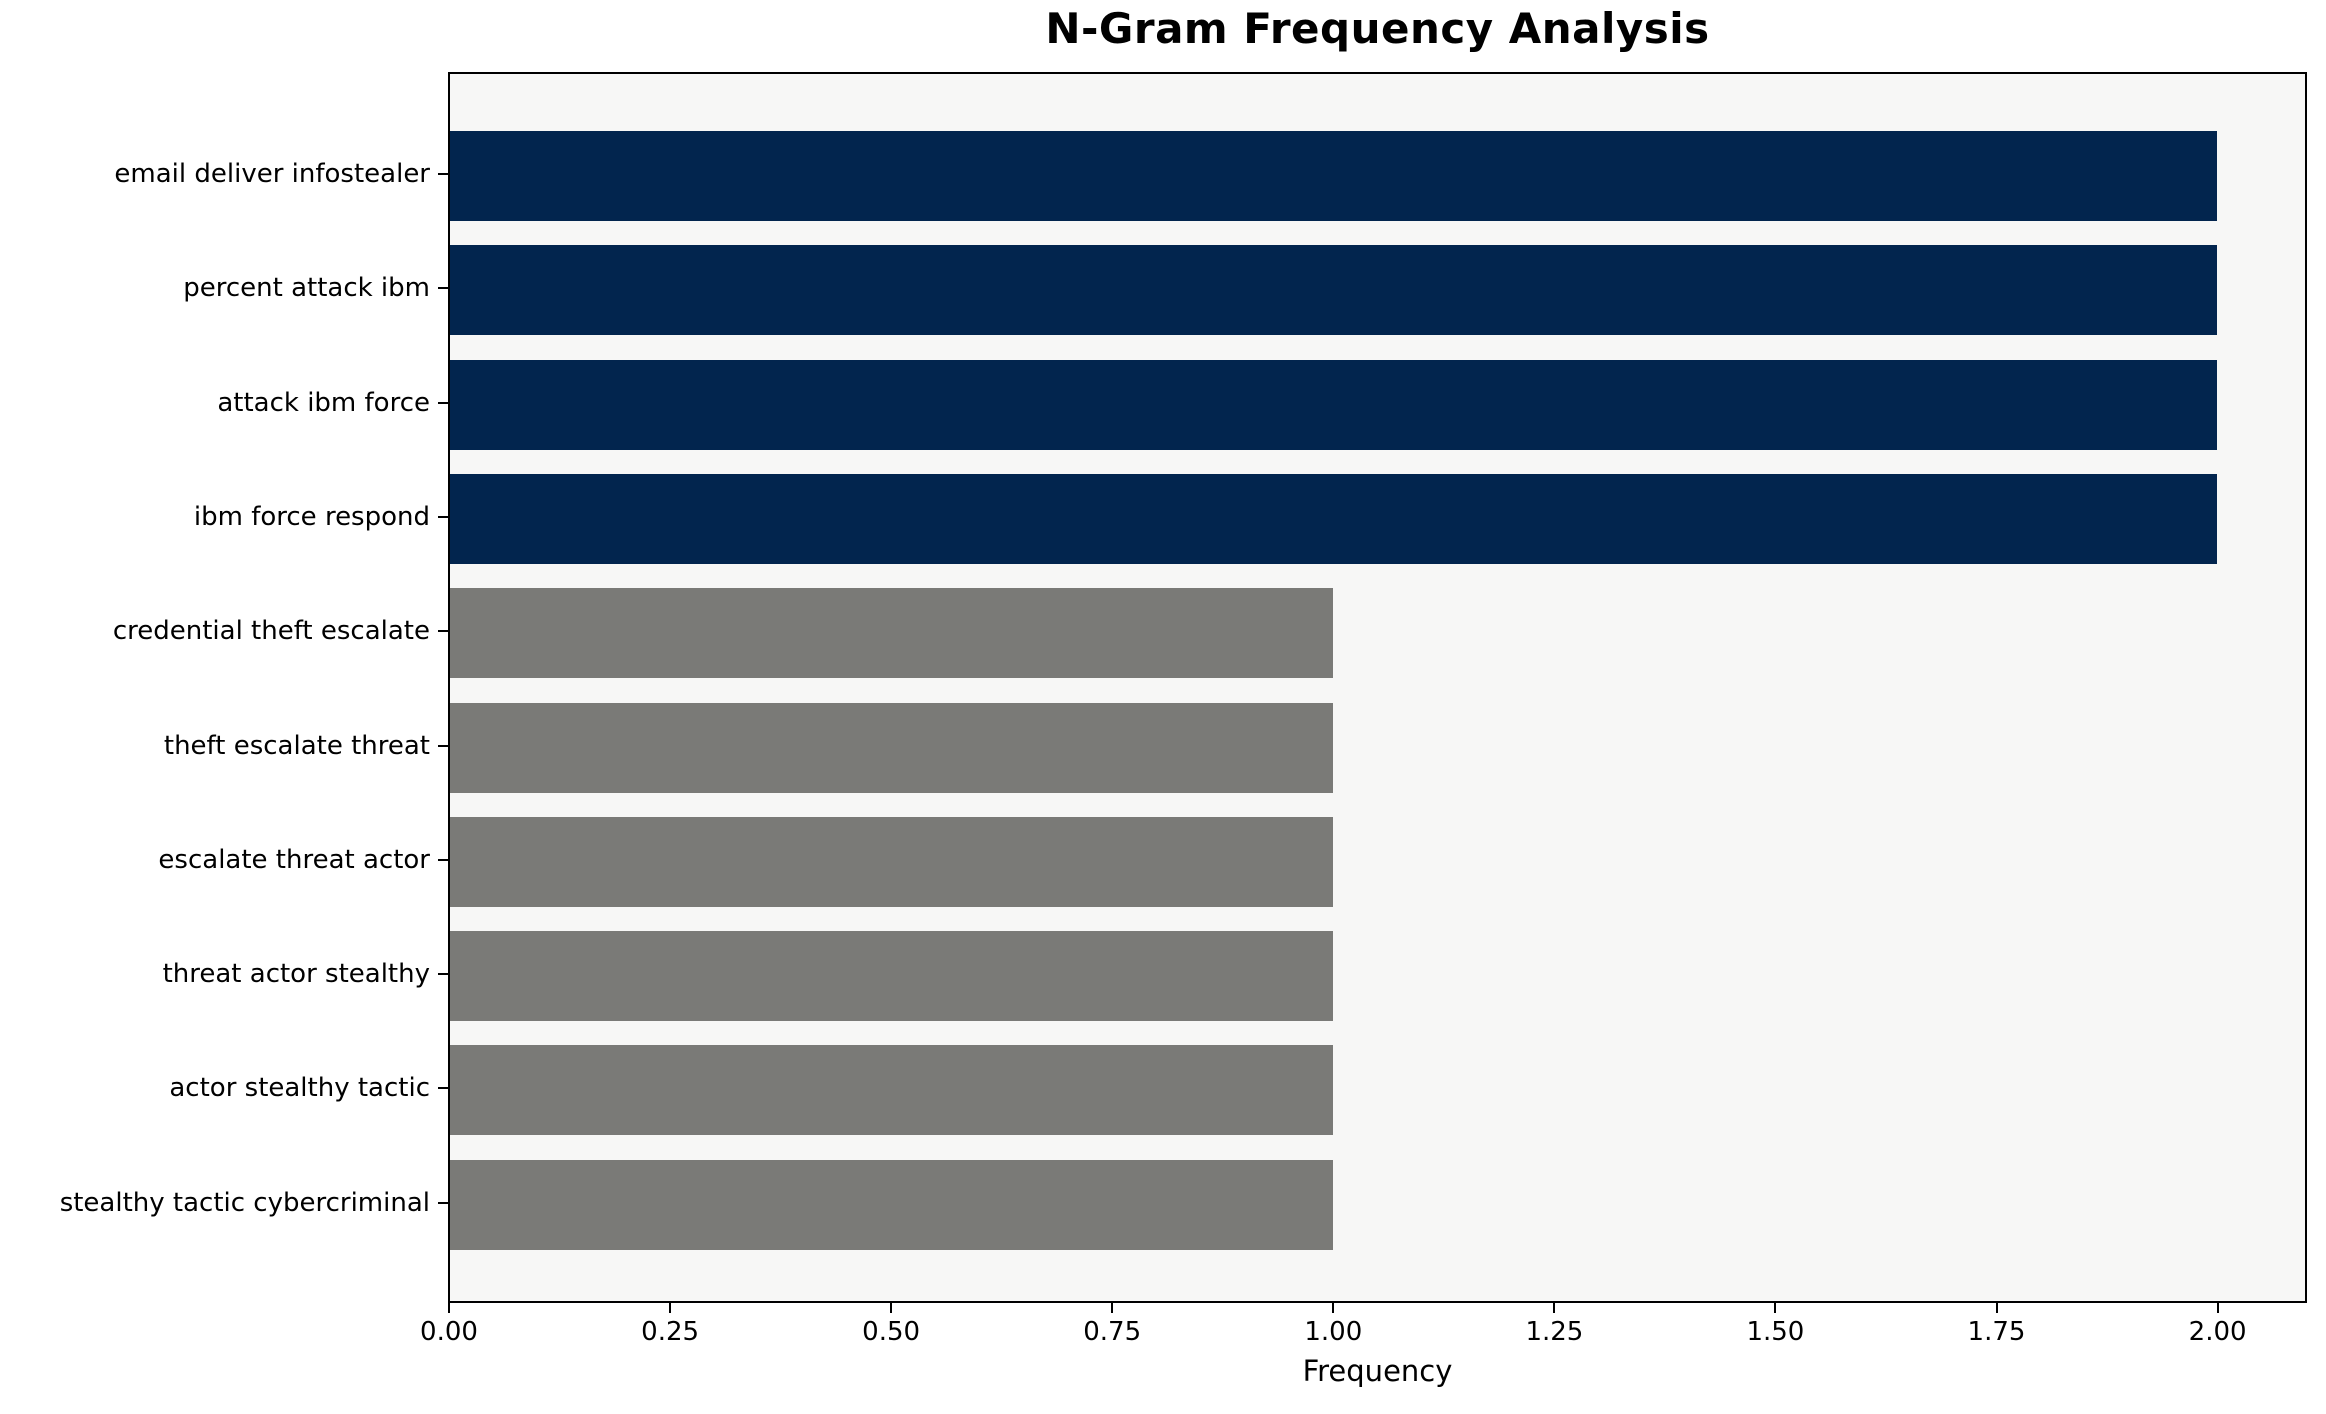 The image size is (2326, 1414). What do you see at coordinates (299, 1088) in the screenshot?
I see `y-tick-label: actor stealthy tactic` at bounding box center [299, 1088].